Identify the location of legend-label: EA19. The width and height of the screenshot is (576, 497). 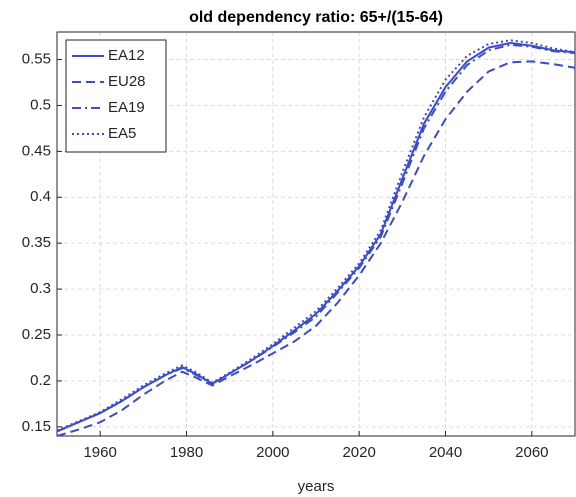
(126, 107).